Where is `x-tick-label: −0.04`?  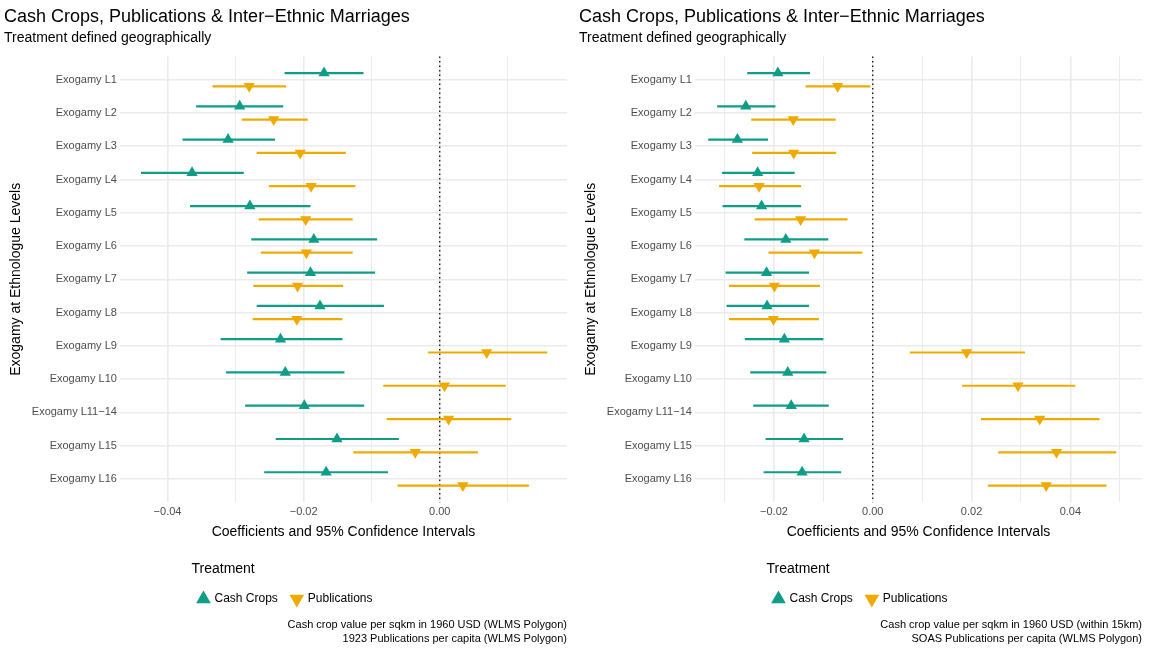 x-tick-label: −0.04 is located at coordinates (167, 510).